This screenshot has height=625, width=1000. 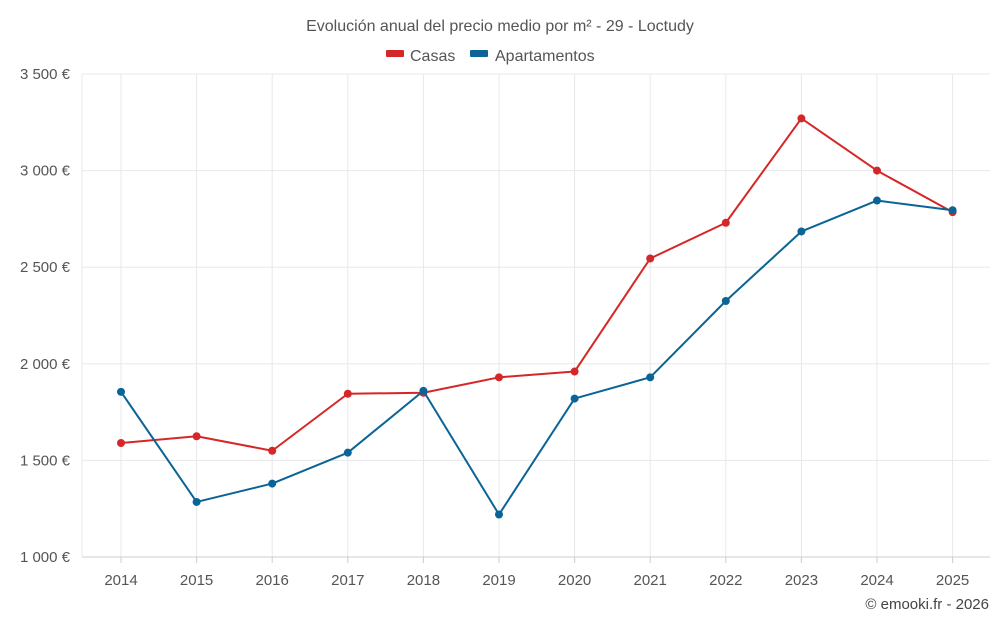 I want to click on legend: Casas Apartamentos, so click(x=490, y=56).